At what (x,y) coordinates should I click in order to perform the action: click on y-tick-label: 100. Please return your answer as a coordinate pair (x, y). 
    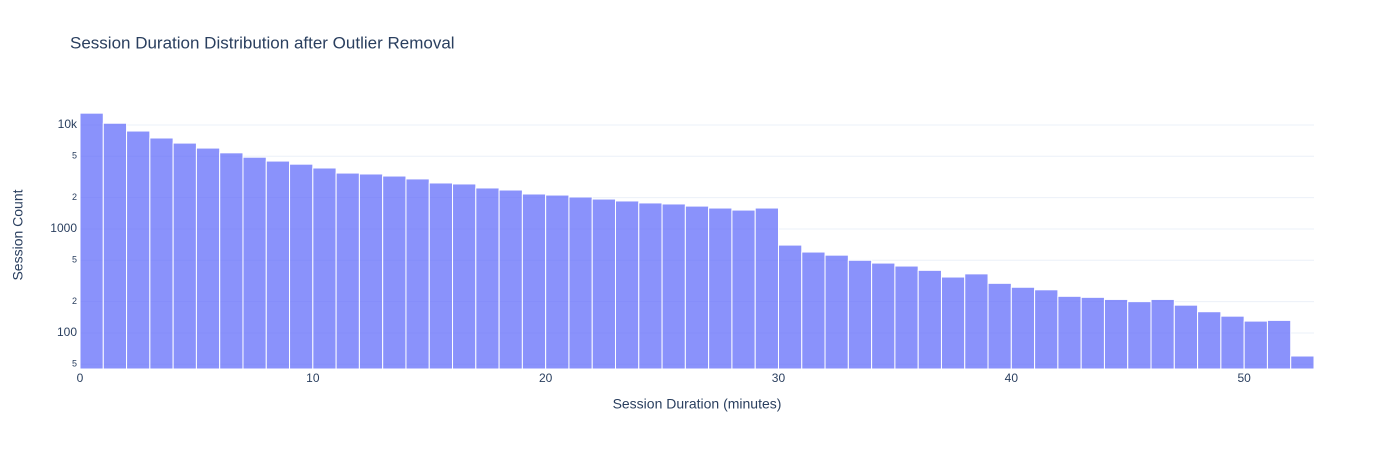
    Looking at the image, I should click on (67, 332).